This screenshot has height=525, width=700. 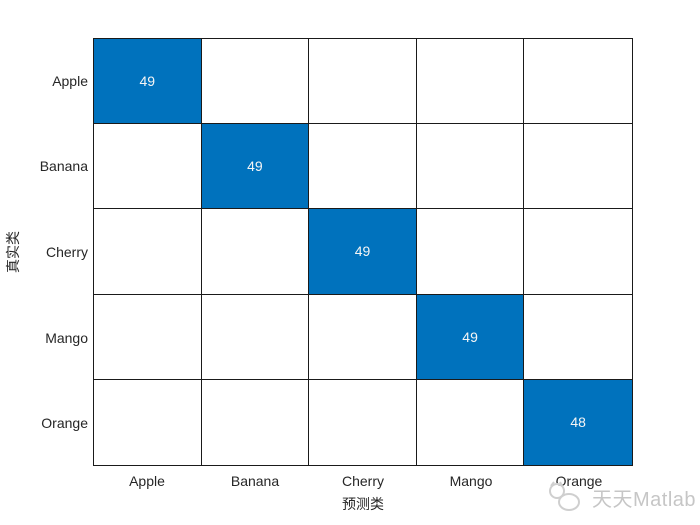 What do you see at coordinates (63, 166) in the screenshot?
I see `y-tick-label-banana: Banana` at bounding box center [63, 166].